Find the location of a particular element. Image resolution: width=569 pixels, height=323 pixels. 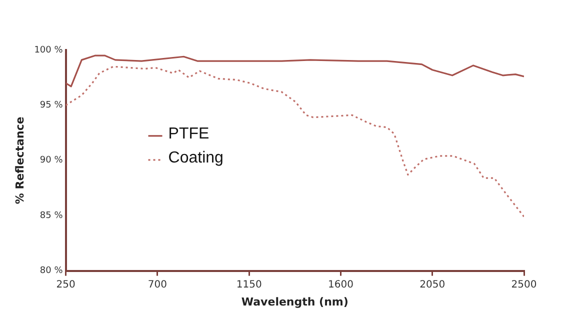

legend-label: Coating is located at coordinates (196, 157).